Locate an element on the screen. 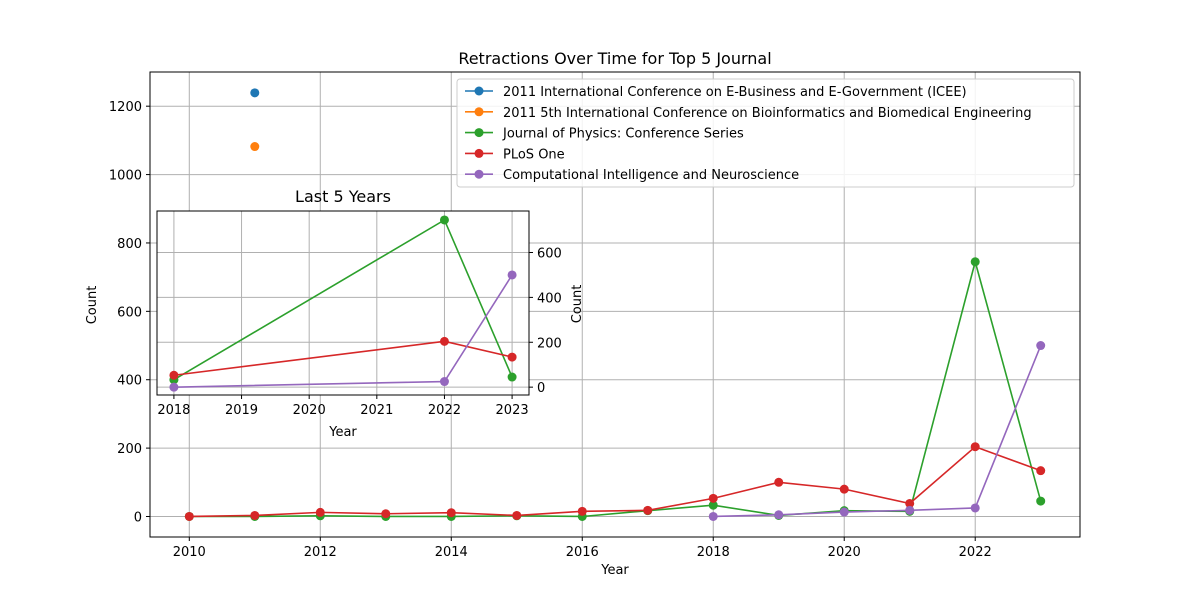 This screenshot has width=1200, height=600. main-y-axis-label: Count is located at coordinates (92, 305).